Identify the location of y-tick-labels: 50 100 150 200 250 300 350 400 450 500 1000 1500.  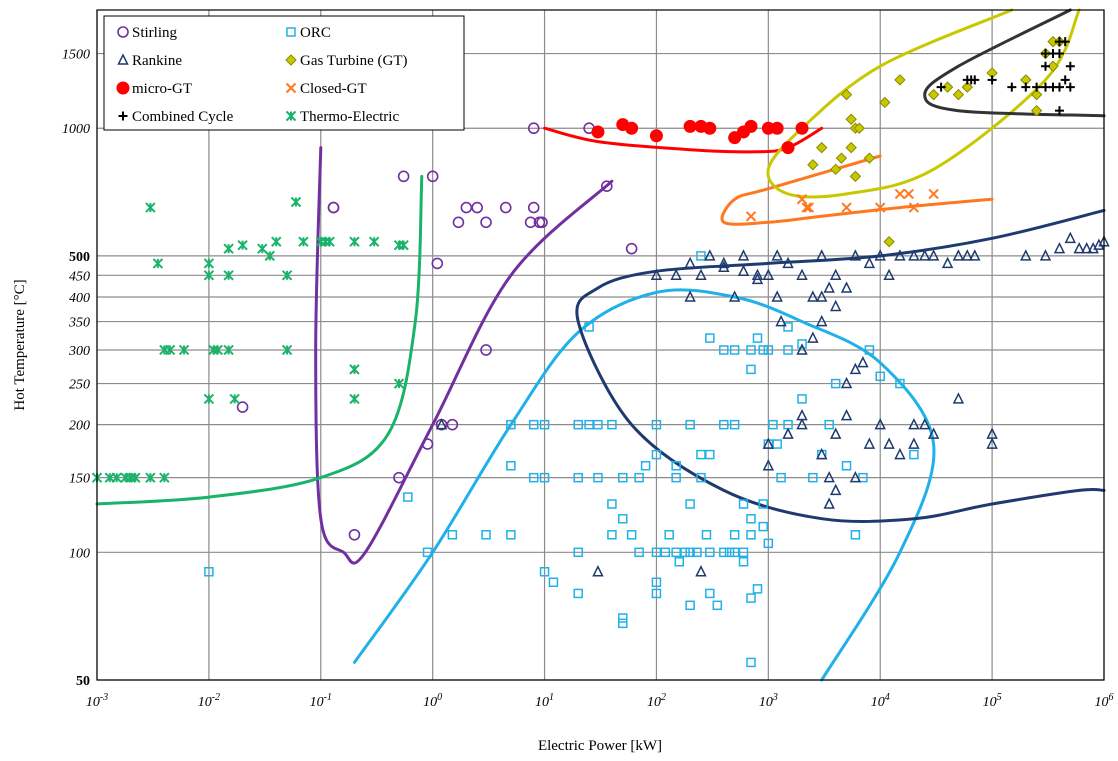
(76, 368).